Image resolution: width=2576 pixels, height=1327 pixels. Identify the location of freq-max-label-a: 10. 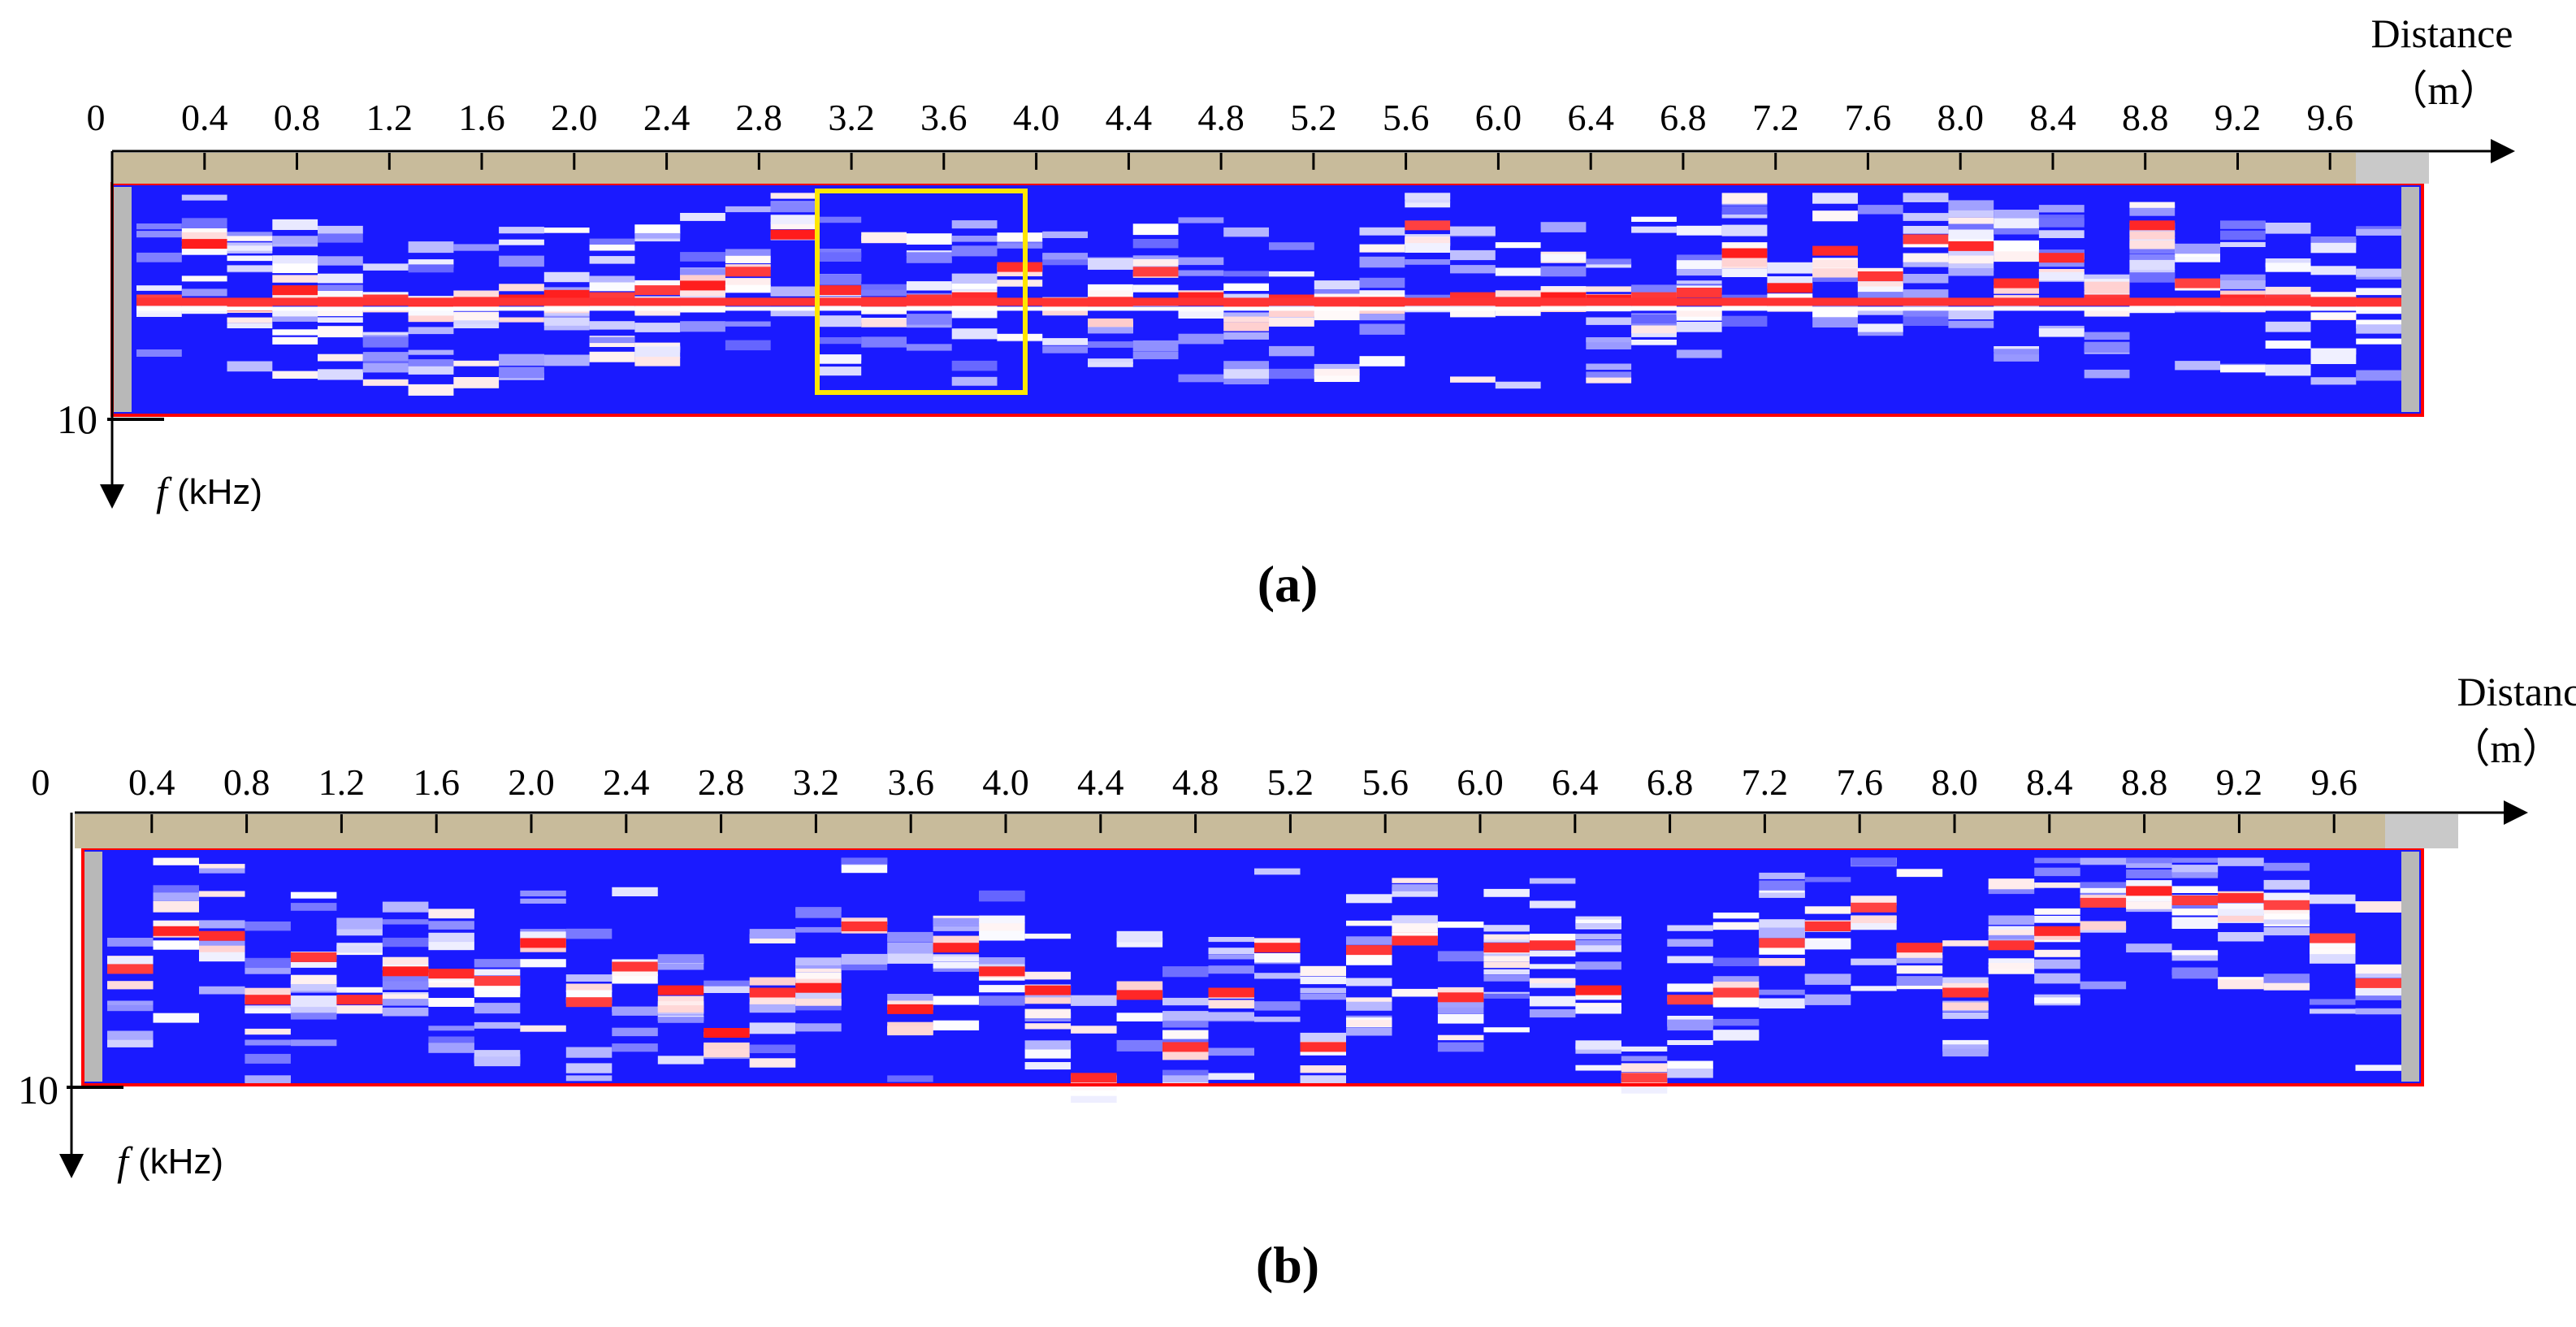
(77, 419).